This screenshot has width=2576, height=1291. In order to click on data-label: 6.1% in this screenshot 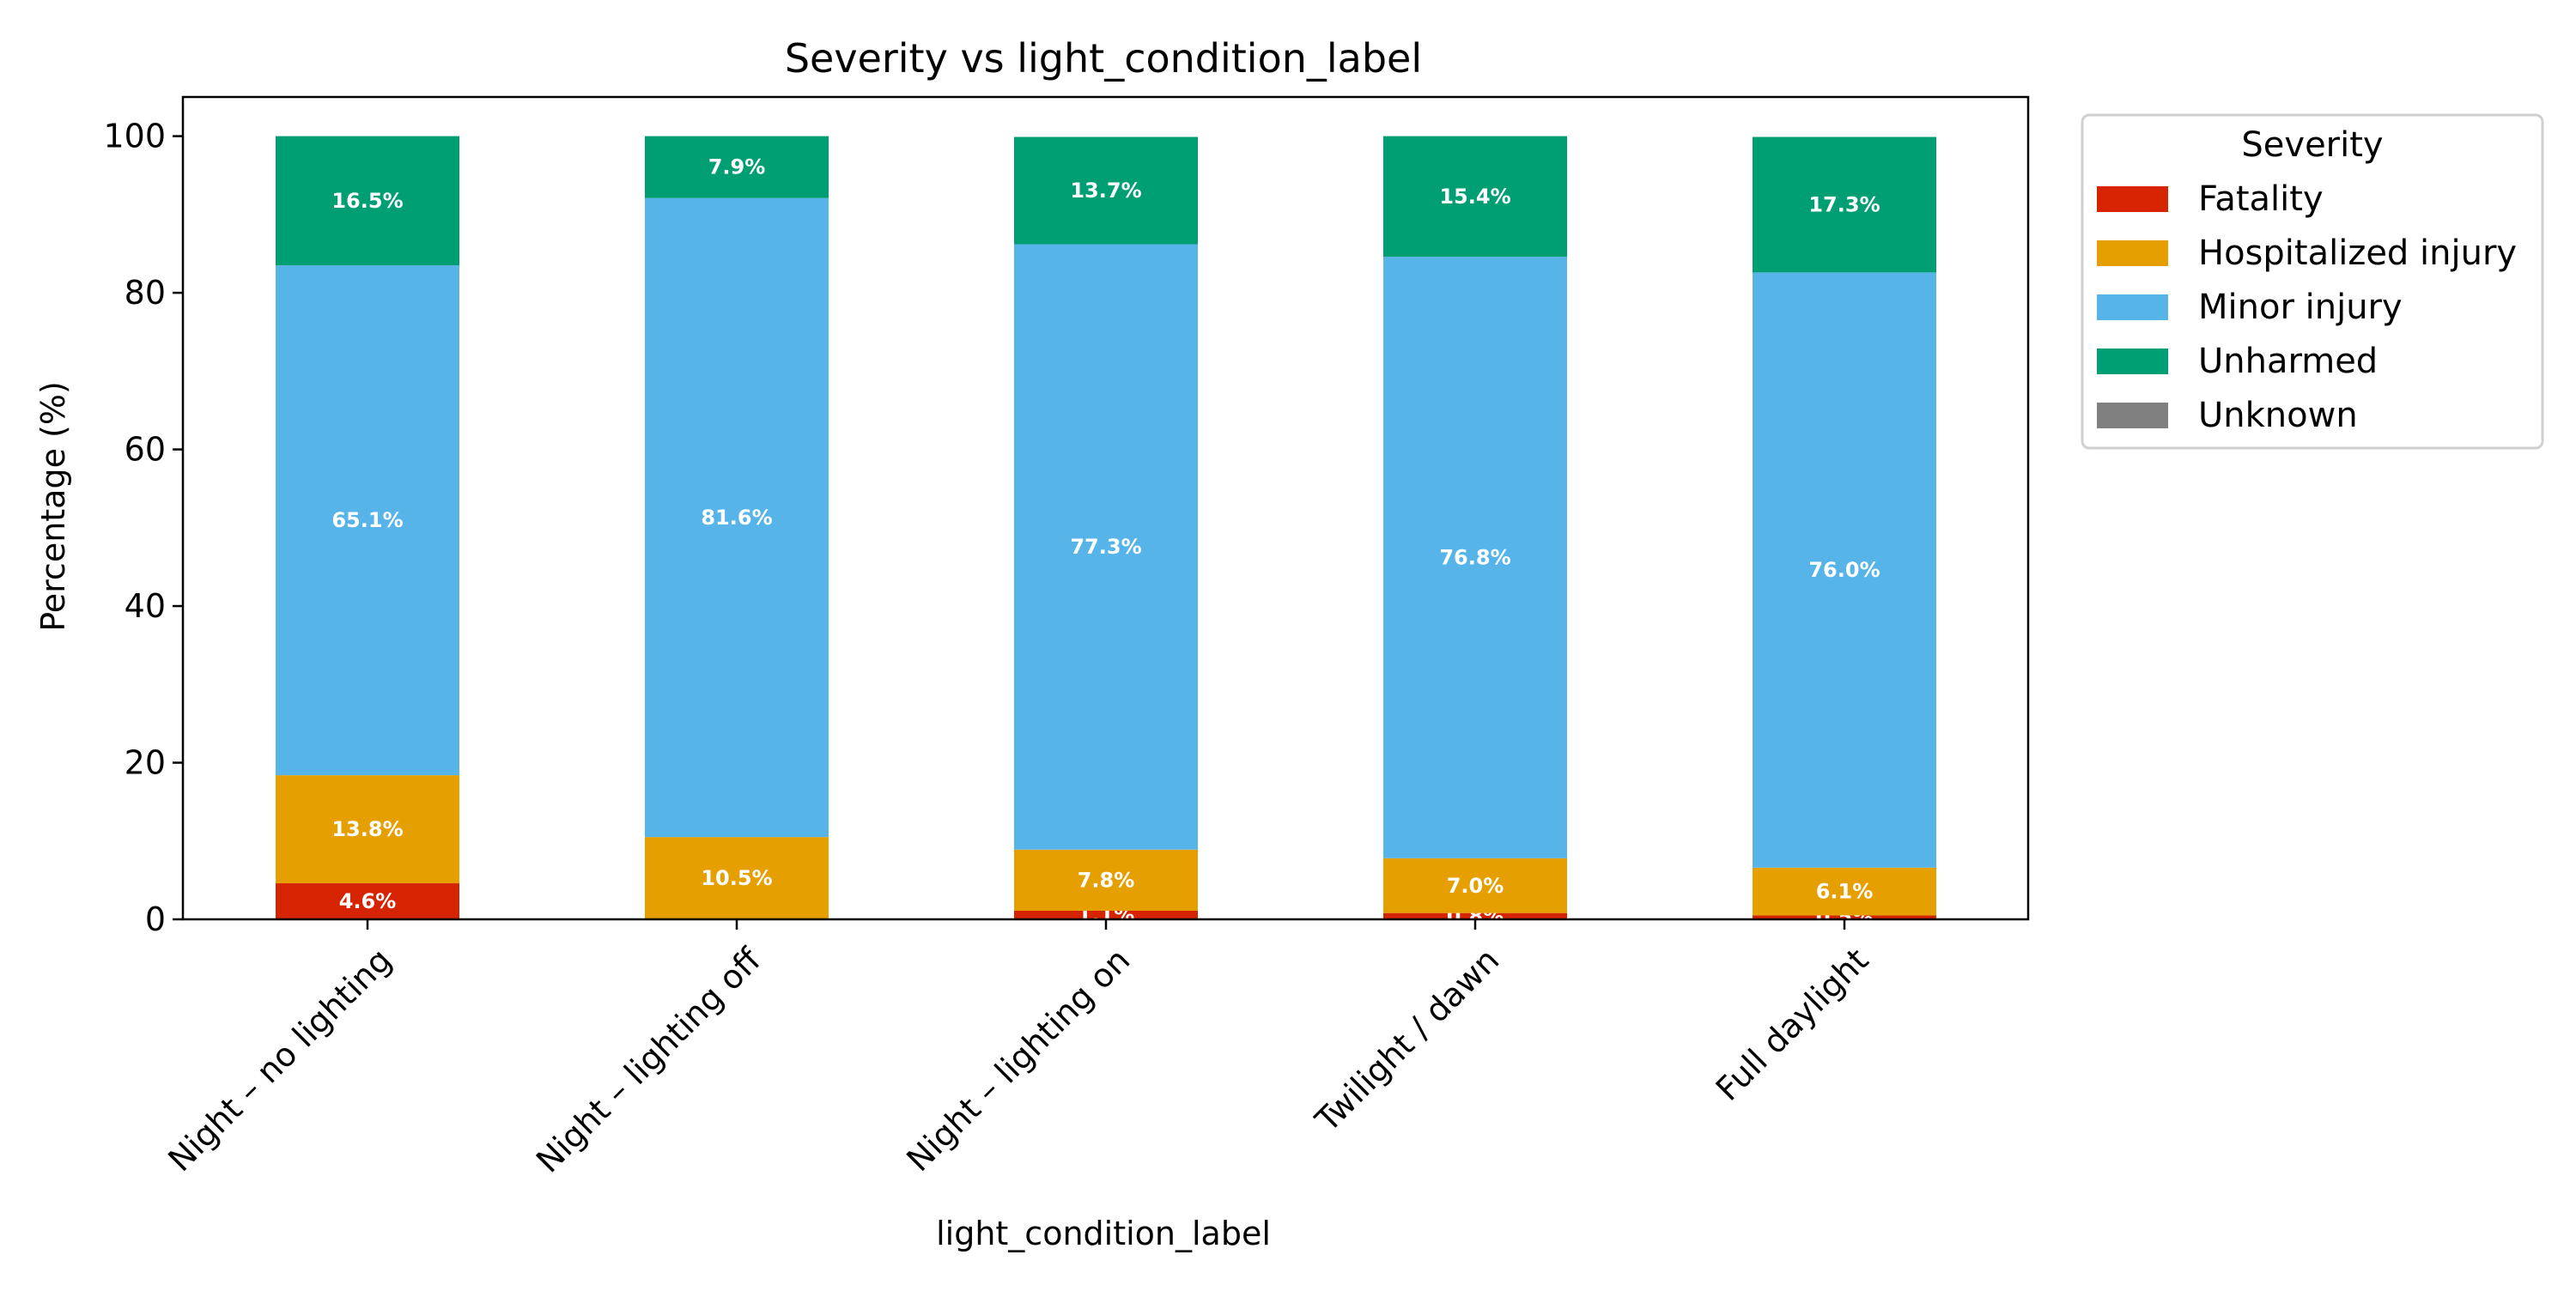, I will do `click(1845, 892)`.